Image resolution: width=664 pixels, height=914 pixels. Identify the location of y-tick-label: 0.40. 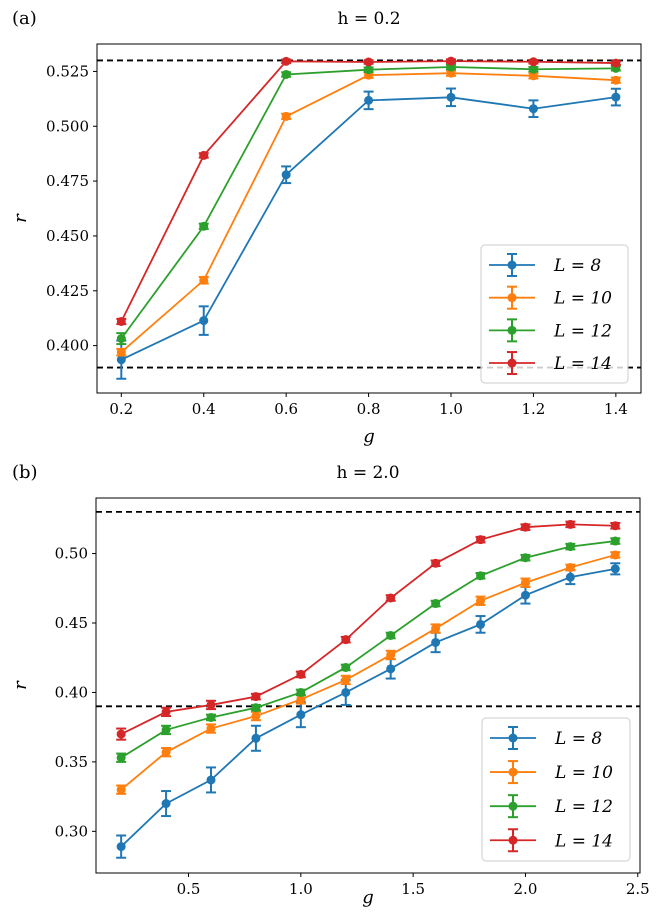
(71, 692).